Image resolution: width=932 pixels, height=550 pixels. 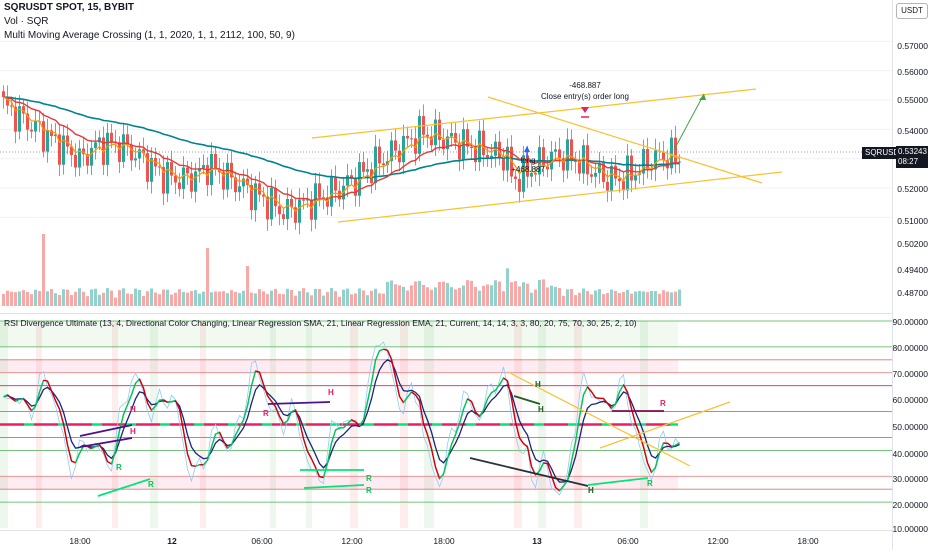 I want to click on rsi-tick-label: 40.00000, so click(x=910, y=454).